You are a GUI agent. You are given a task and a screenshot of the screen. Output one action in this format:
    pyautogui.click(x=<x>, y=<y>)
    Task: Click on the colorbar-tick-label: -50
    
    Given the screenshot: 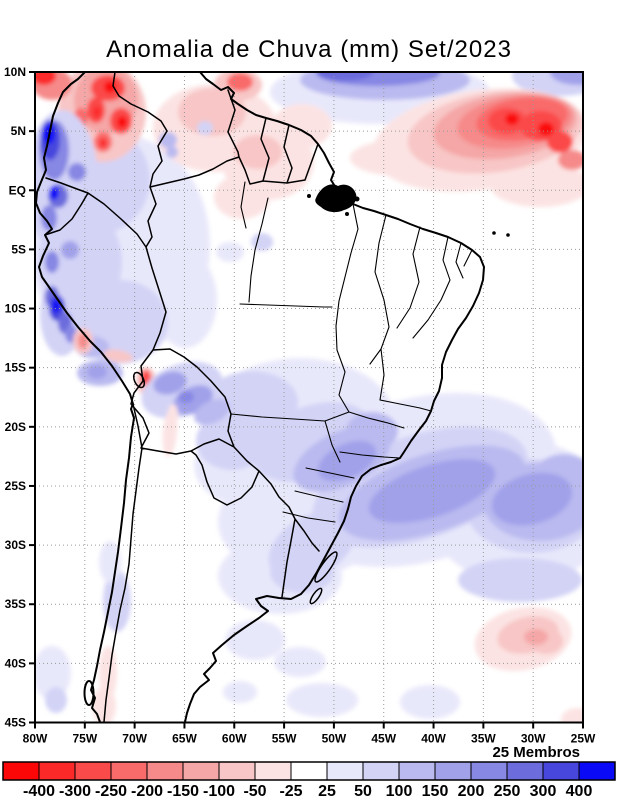 What is the action you would take?
    pyautogui.click(x=254, y=791)
    